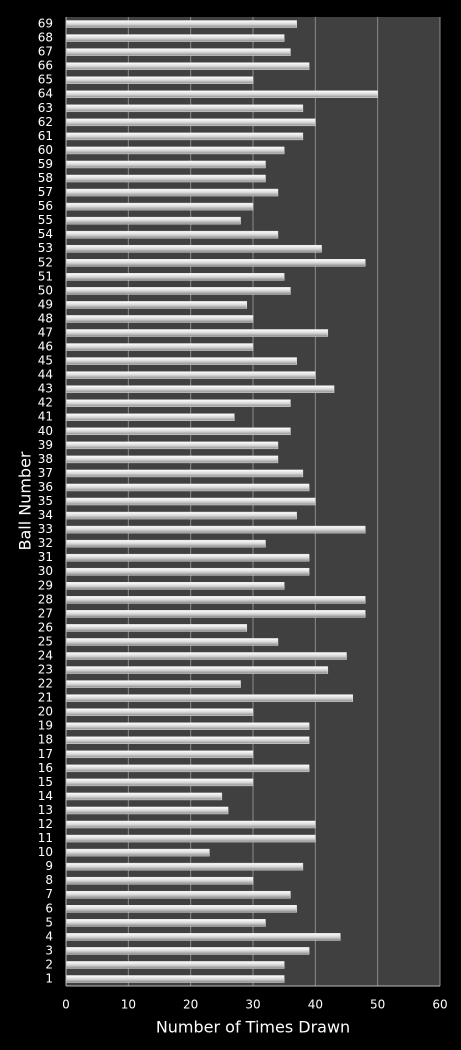 The image size is (461, 1050). What do you see at coordinates (45, 571) in the screenshot?
I see `y-tick-label: 30` at bounding box center [45, 571].